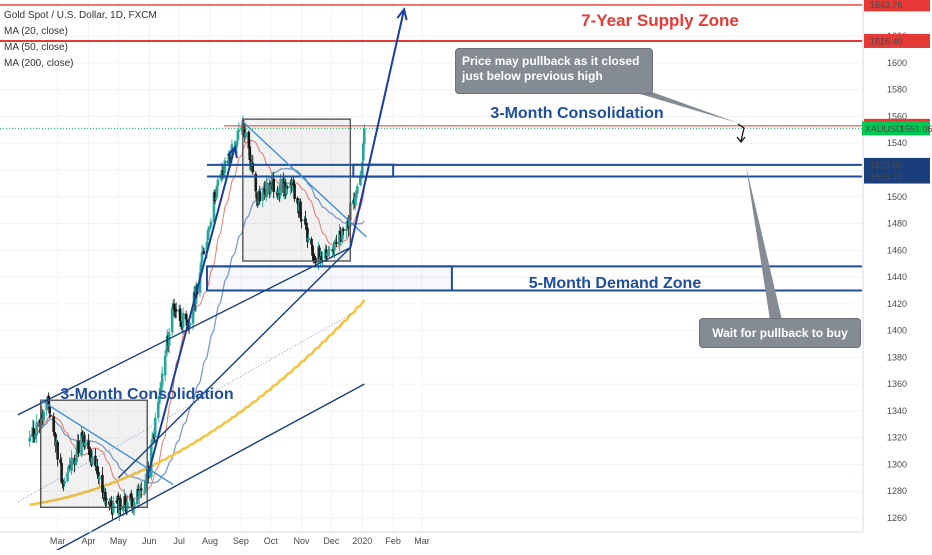 This screenshot has height=555, width=932. I want to click on y-tick-label: 1440, so click(897, 277).